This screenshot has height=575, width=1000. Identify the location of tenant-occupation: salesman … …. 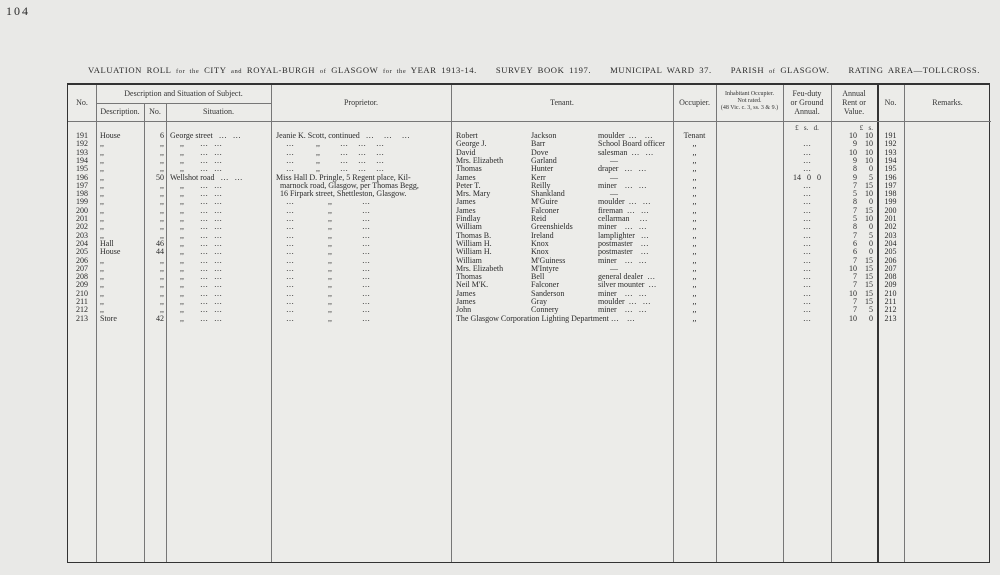
(626, 152).